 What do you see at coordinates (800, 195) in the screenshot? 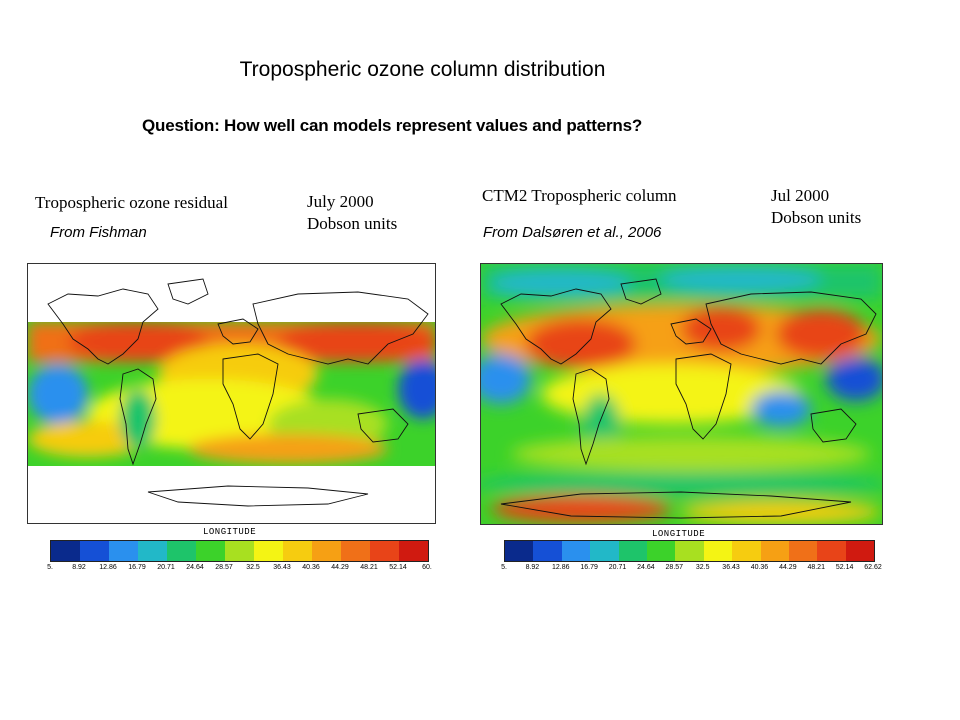
I see `right-date-line1: Jul 2000` at bounding box center [800, 195].